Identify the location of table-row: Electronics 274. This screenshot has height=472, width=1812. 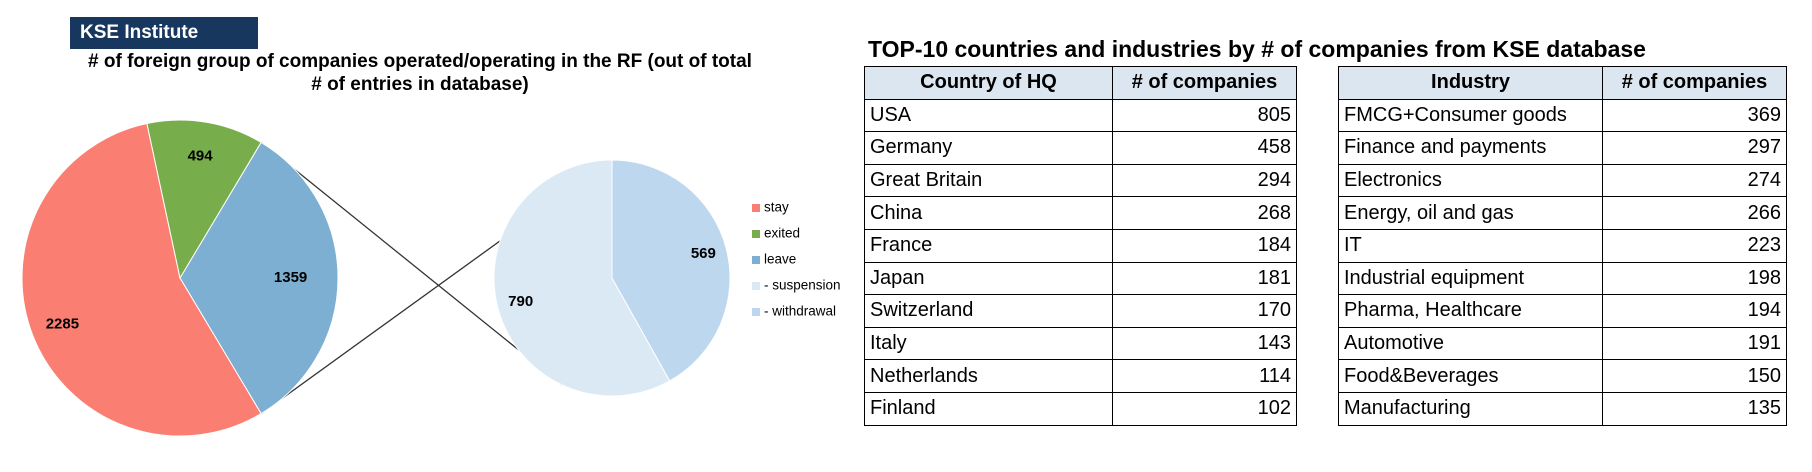
(1562, 180).